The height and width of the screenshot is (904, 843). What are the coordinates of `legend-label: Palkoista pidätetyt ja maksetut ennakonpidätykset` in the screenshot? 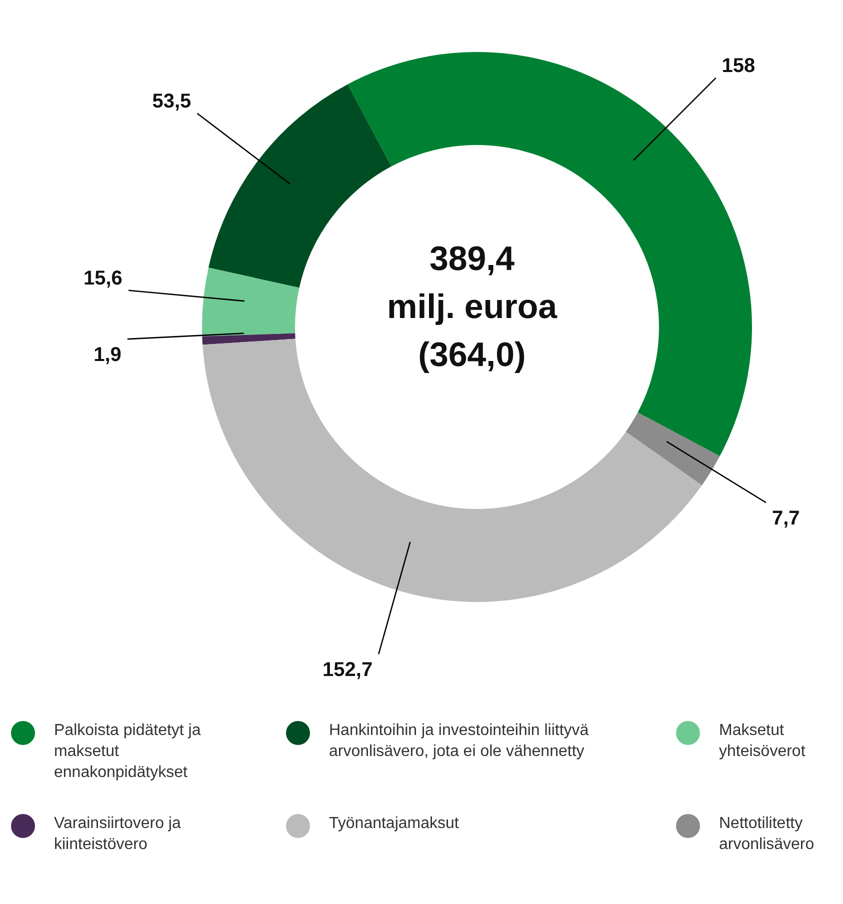 It's located at (128, 752).